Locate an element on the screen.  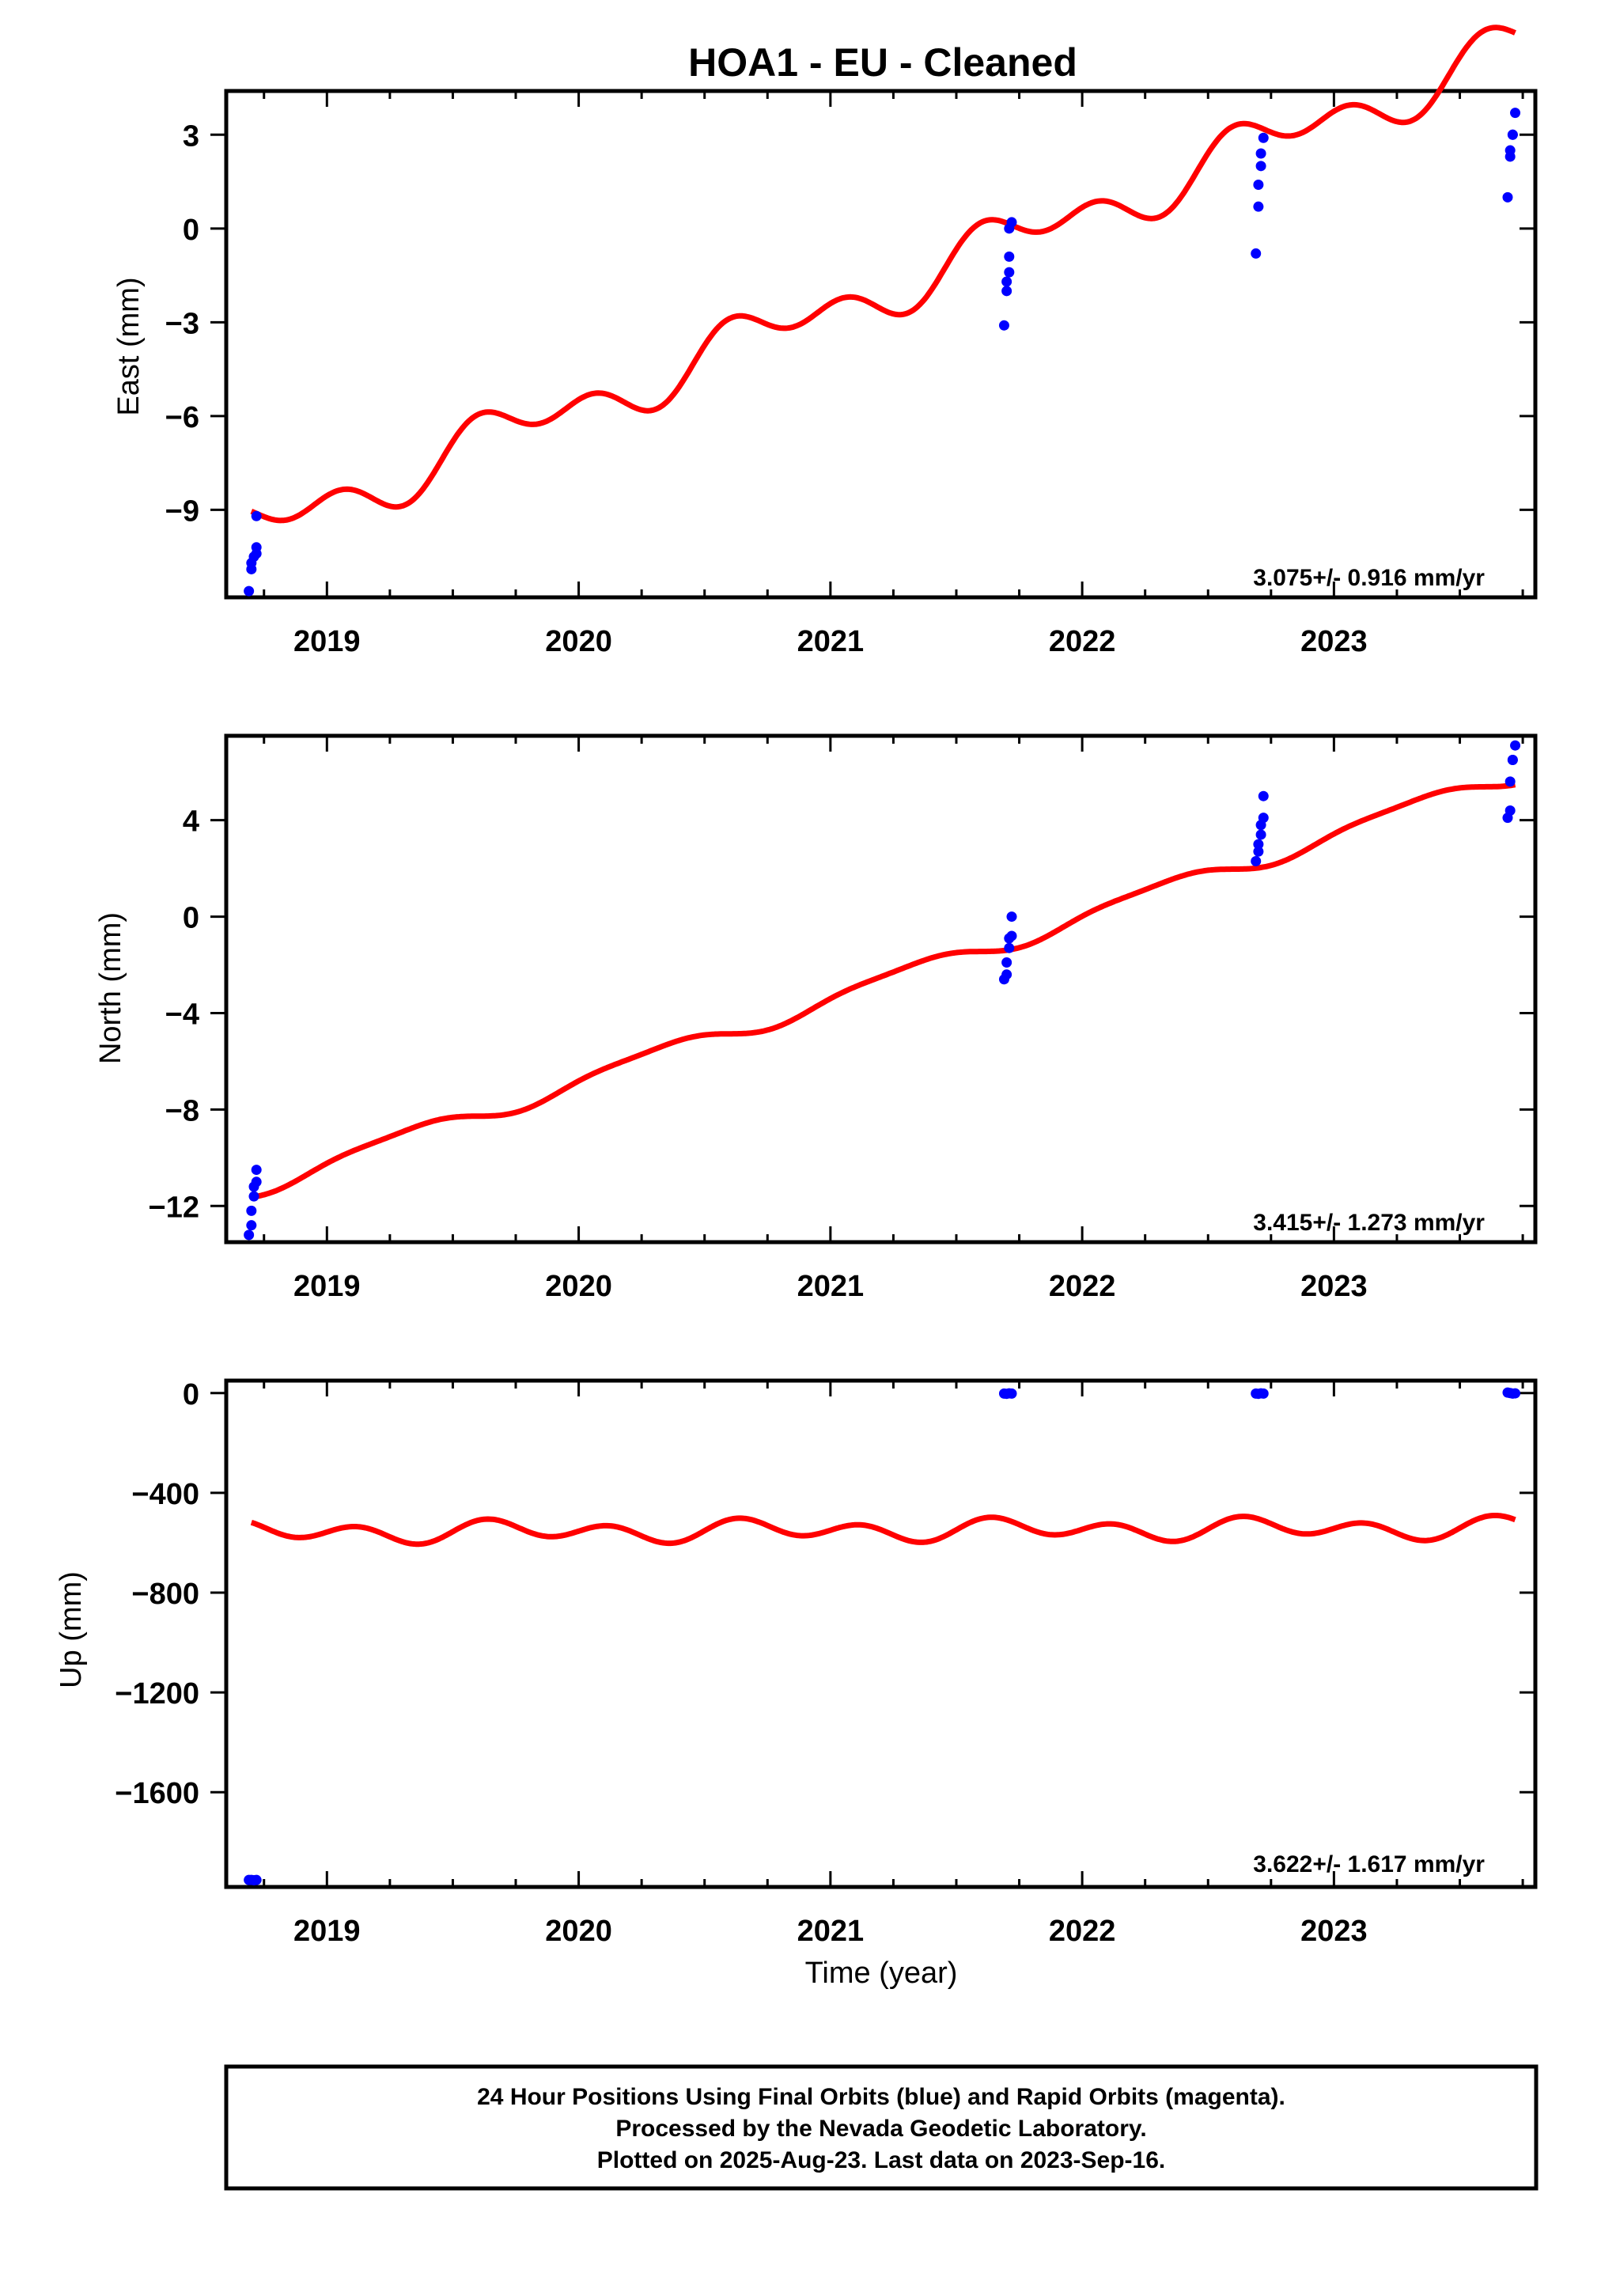
east-x-tick-label: 2020 is located at coordinates (579, 642).